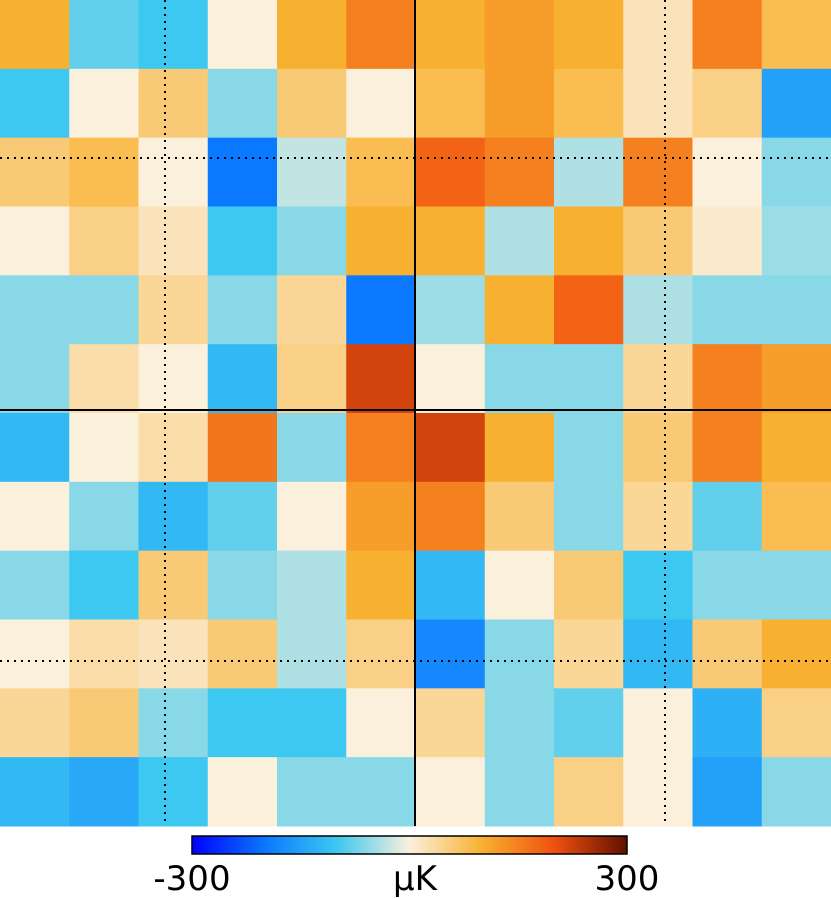  Describe the element at coordinates (416, 879) in the screenshot. I see `colorbar-label: µK` at that location.